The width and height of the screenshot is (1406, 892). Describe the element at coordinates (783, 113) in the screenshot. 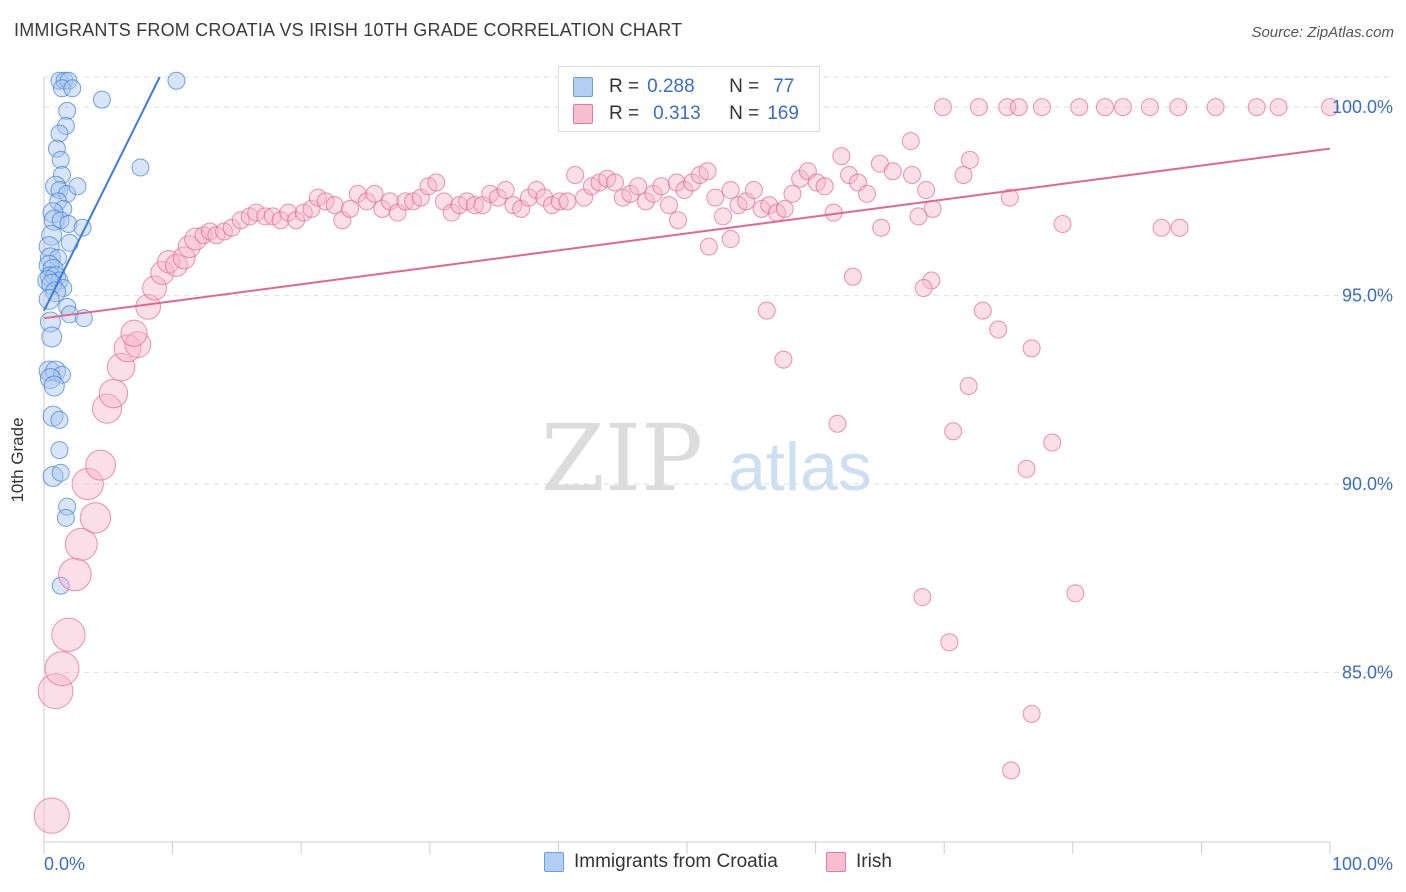

I see `n-value: 169` at that location.